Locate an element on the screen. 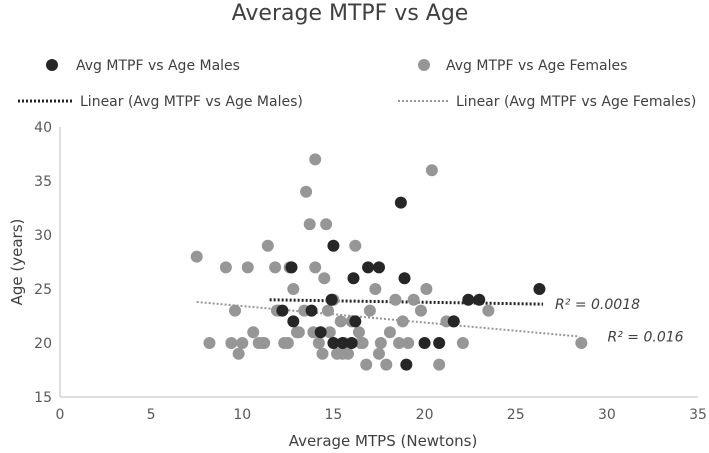  r-squared-label-males: R² = 0.0018 is located at coordinates (597, 305).